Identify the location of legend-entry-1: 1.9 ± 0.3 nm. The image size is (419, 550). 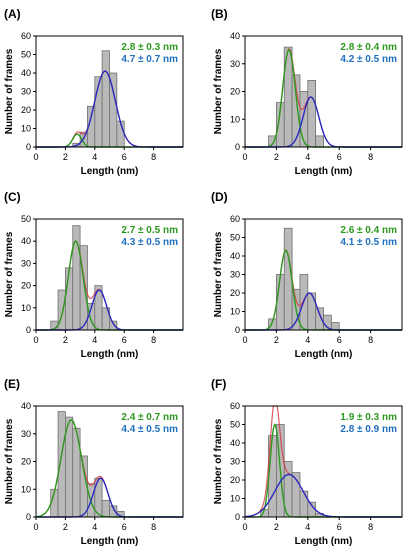
(368, 417).